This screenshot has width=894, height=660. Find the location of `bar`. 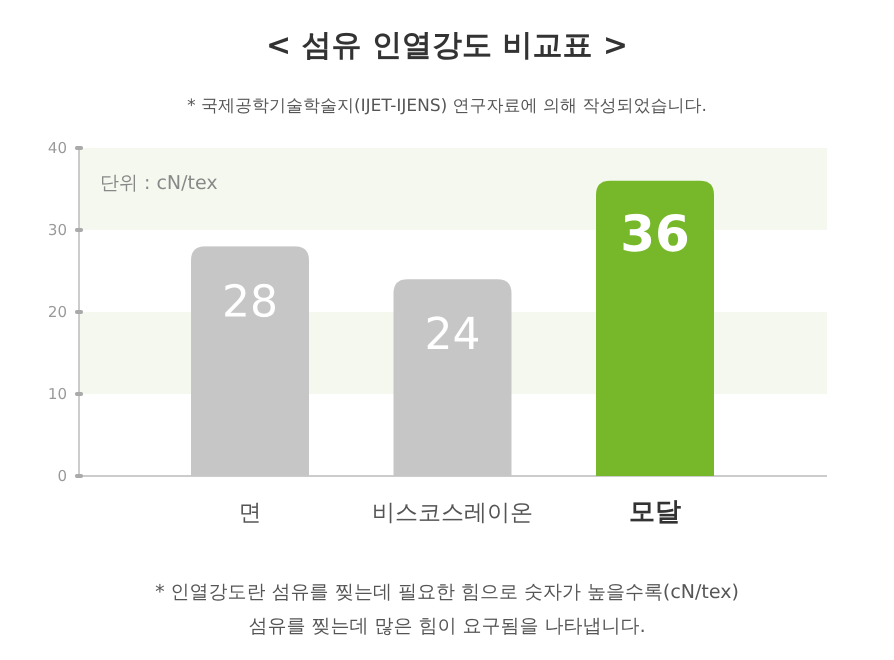

bar is located at coordinates (655, 328).